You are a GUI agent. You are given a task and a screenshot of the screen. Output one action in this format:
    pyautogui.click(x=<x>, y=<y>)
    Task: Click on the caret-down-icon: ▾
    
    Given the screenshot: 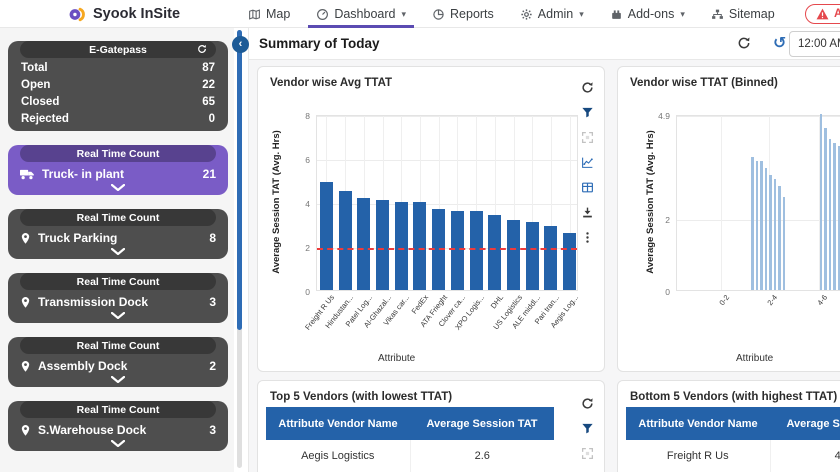 What is the action you would take?
    pyautogui.click(x=581, y=13)
    